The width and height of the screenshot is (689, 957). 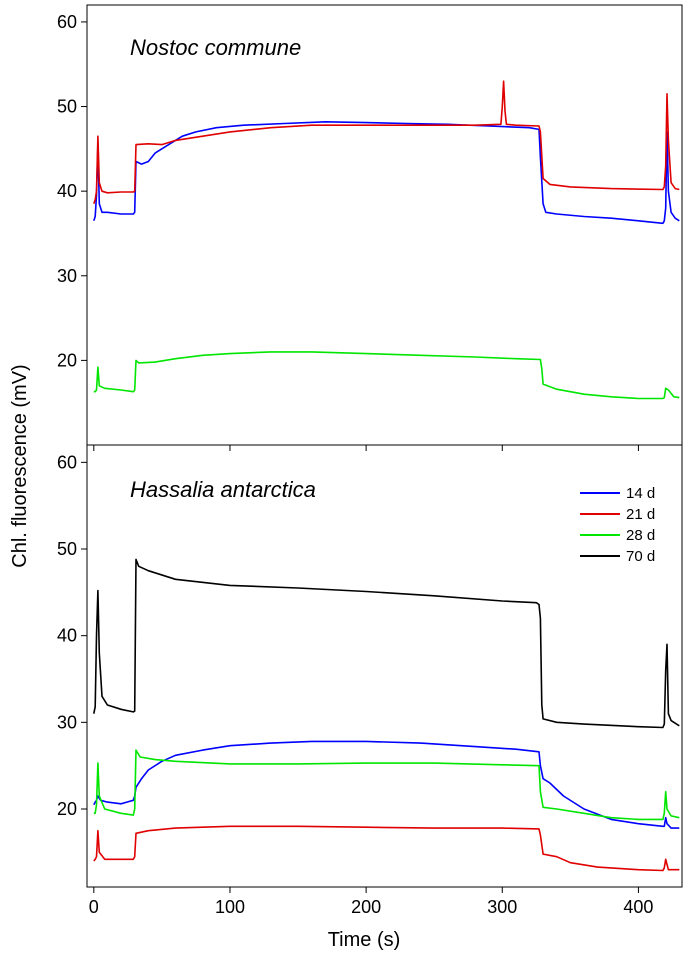 I want to click on legend: 14 d 21 d 28 d 70 d, so click(x=617, y=525).